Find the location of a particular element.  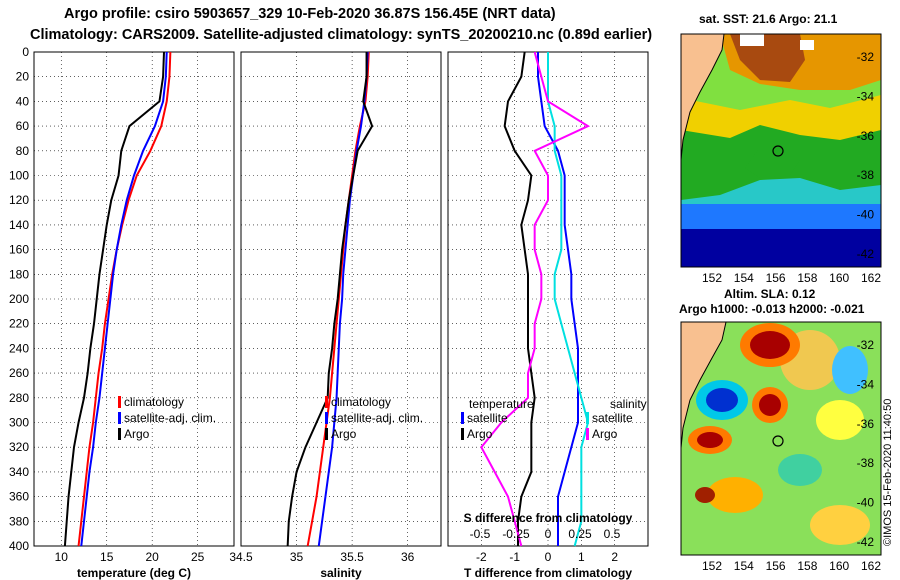

y-tick-label: 400 is located at coordinates (19, 546).